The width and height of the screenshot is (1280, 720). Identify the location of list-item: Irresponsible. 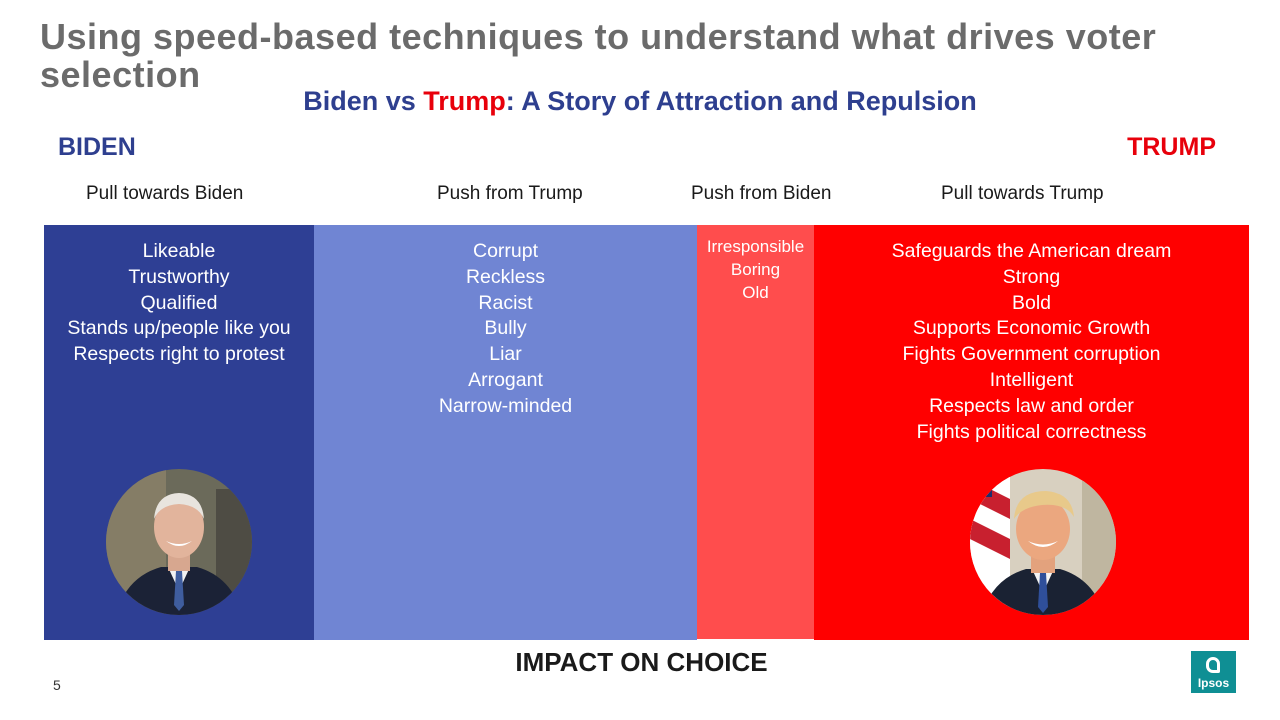
(755, 246).